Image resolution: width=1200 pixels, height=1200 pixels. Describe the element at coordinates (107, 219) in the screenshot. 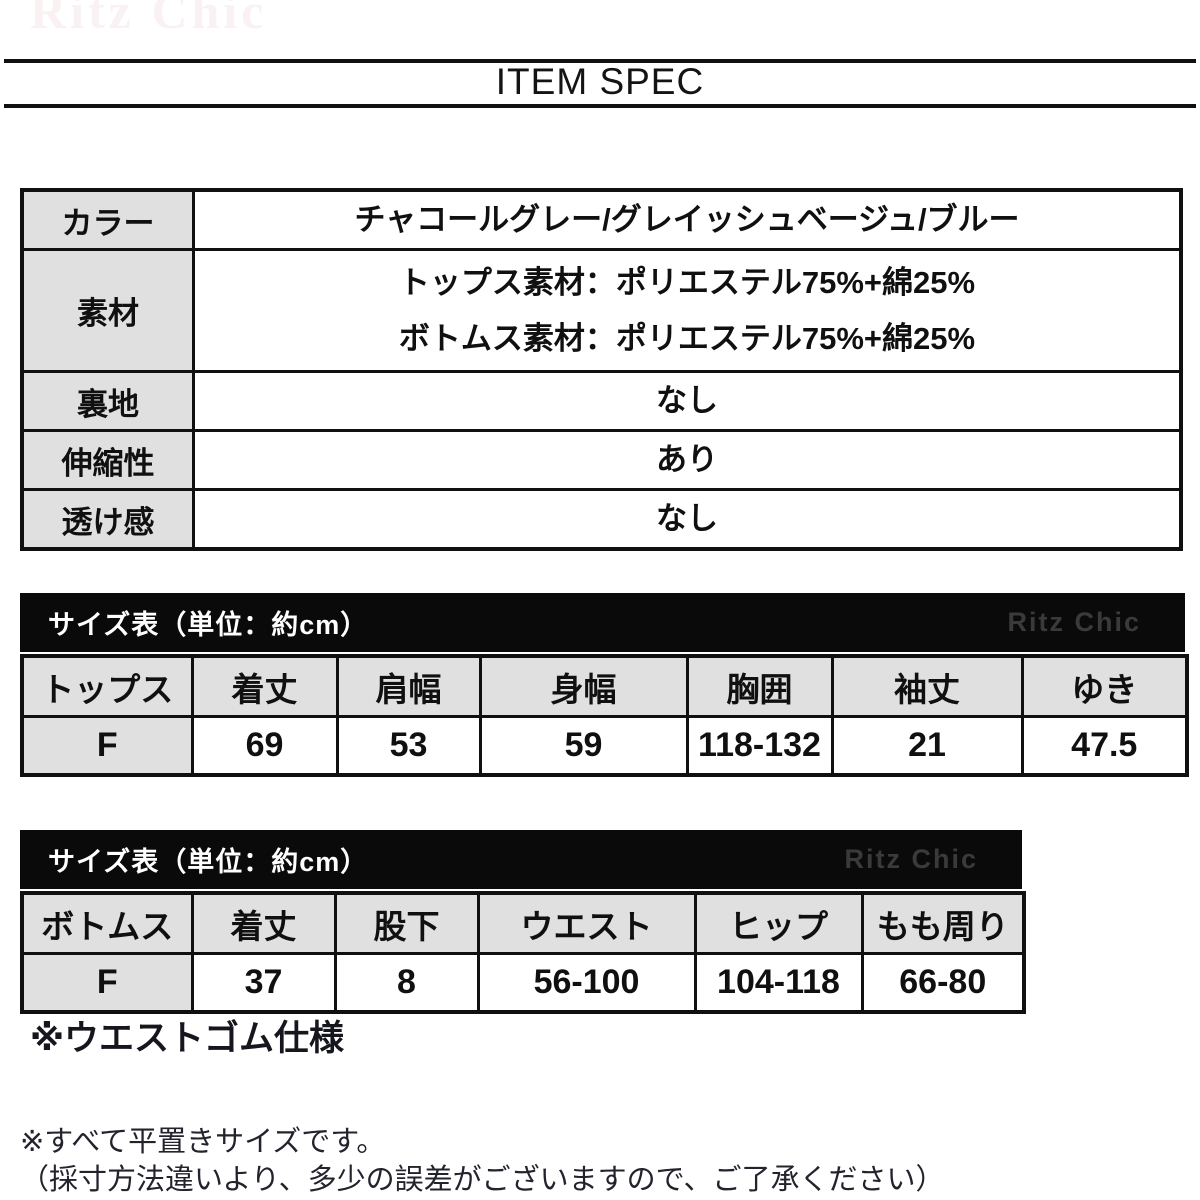

I see `spec-row-label: カラー` at that location.